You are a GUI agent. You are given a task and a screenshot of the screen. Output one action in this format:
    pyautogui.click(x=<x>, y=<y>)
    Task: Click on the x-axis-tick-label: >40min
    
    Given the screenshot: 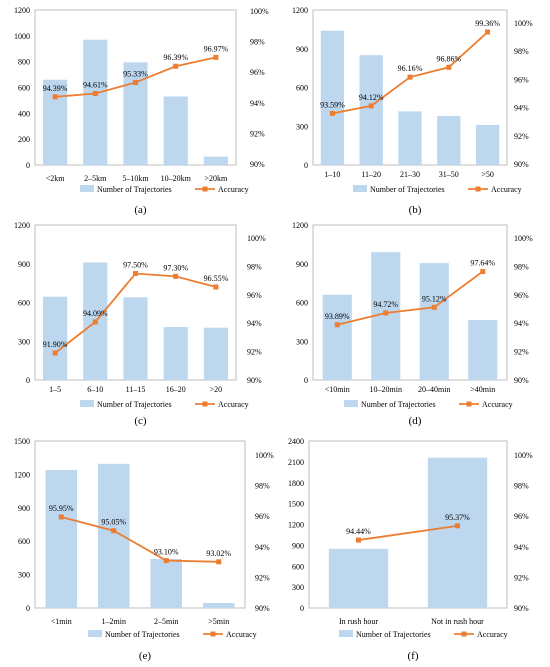 What is the action you would take?
    pyautogui.click(x=482, y=389)
    